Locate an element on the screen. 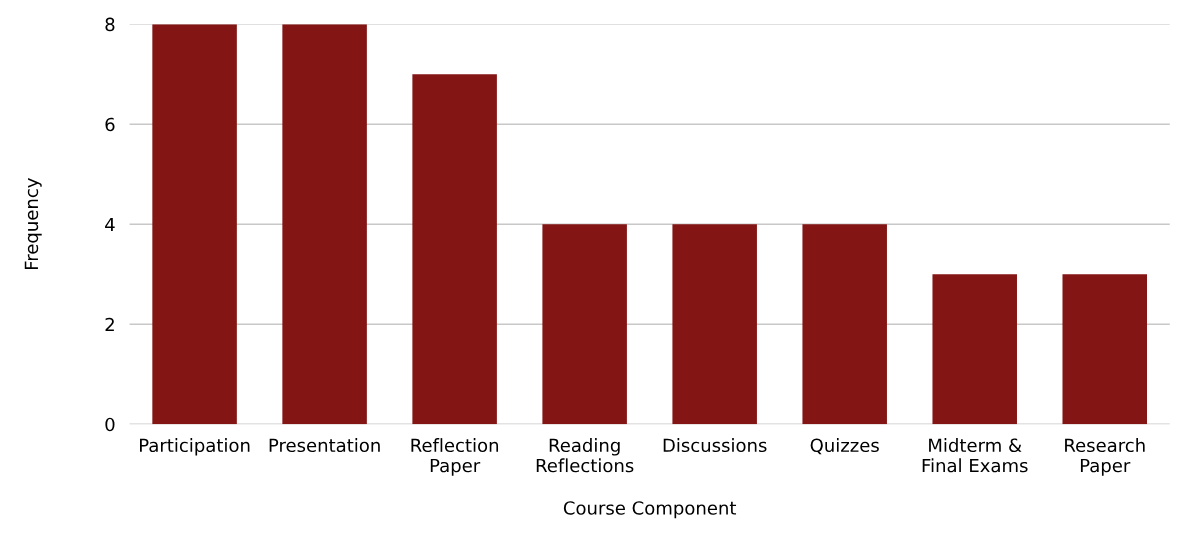  x-tick-label: Reading Reflections is located at coordinates (585, 455).